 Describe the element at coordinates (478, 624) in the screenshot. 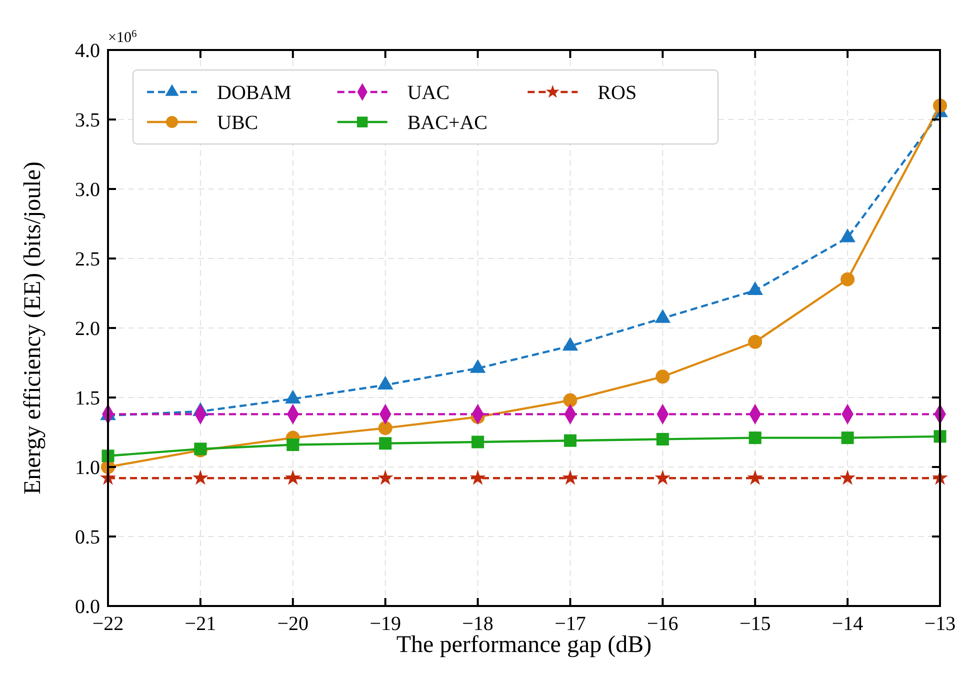

I see `x-tick-label: −18` at that location.